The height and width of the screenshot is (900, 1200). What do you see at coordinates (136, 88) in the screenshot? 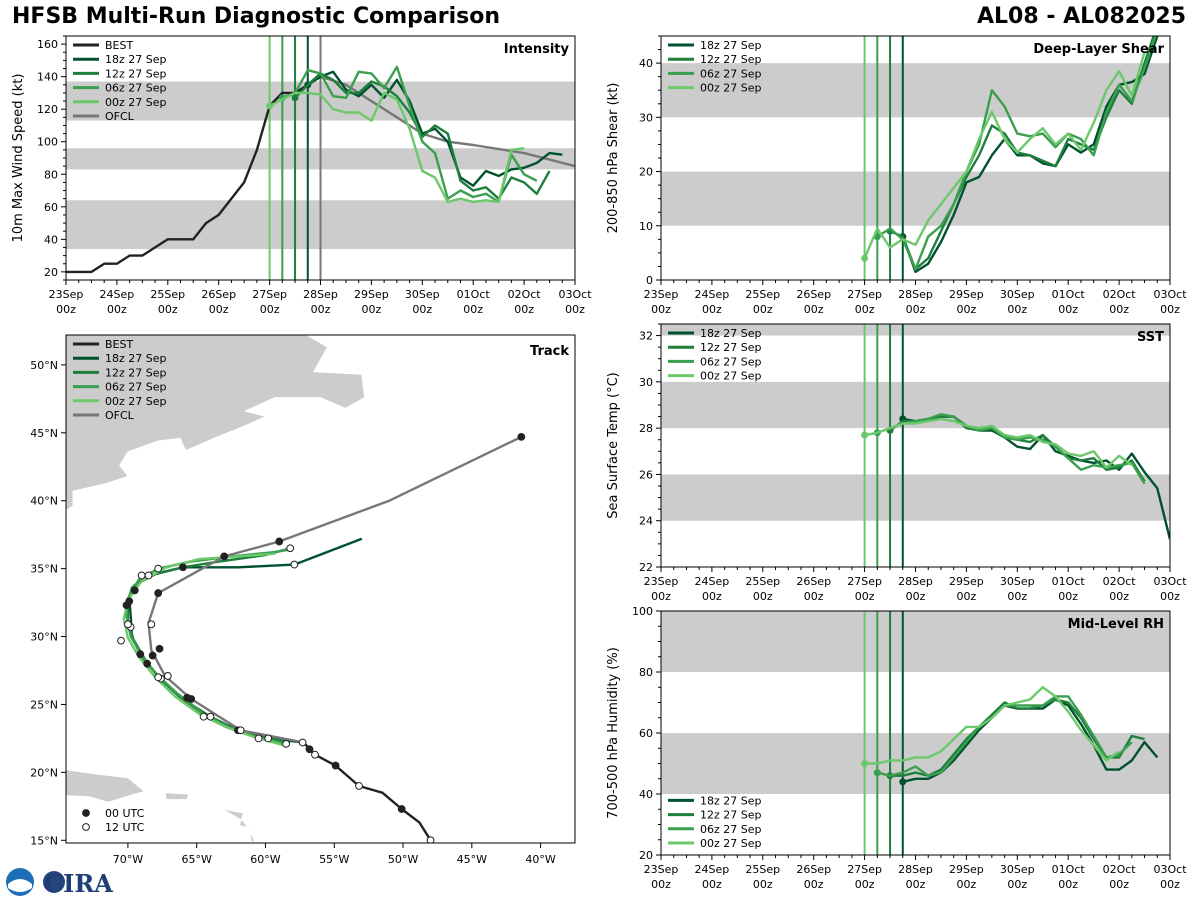
I see `legend-label: 06z 27 Sep` at bounding box center [136, 88].